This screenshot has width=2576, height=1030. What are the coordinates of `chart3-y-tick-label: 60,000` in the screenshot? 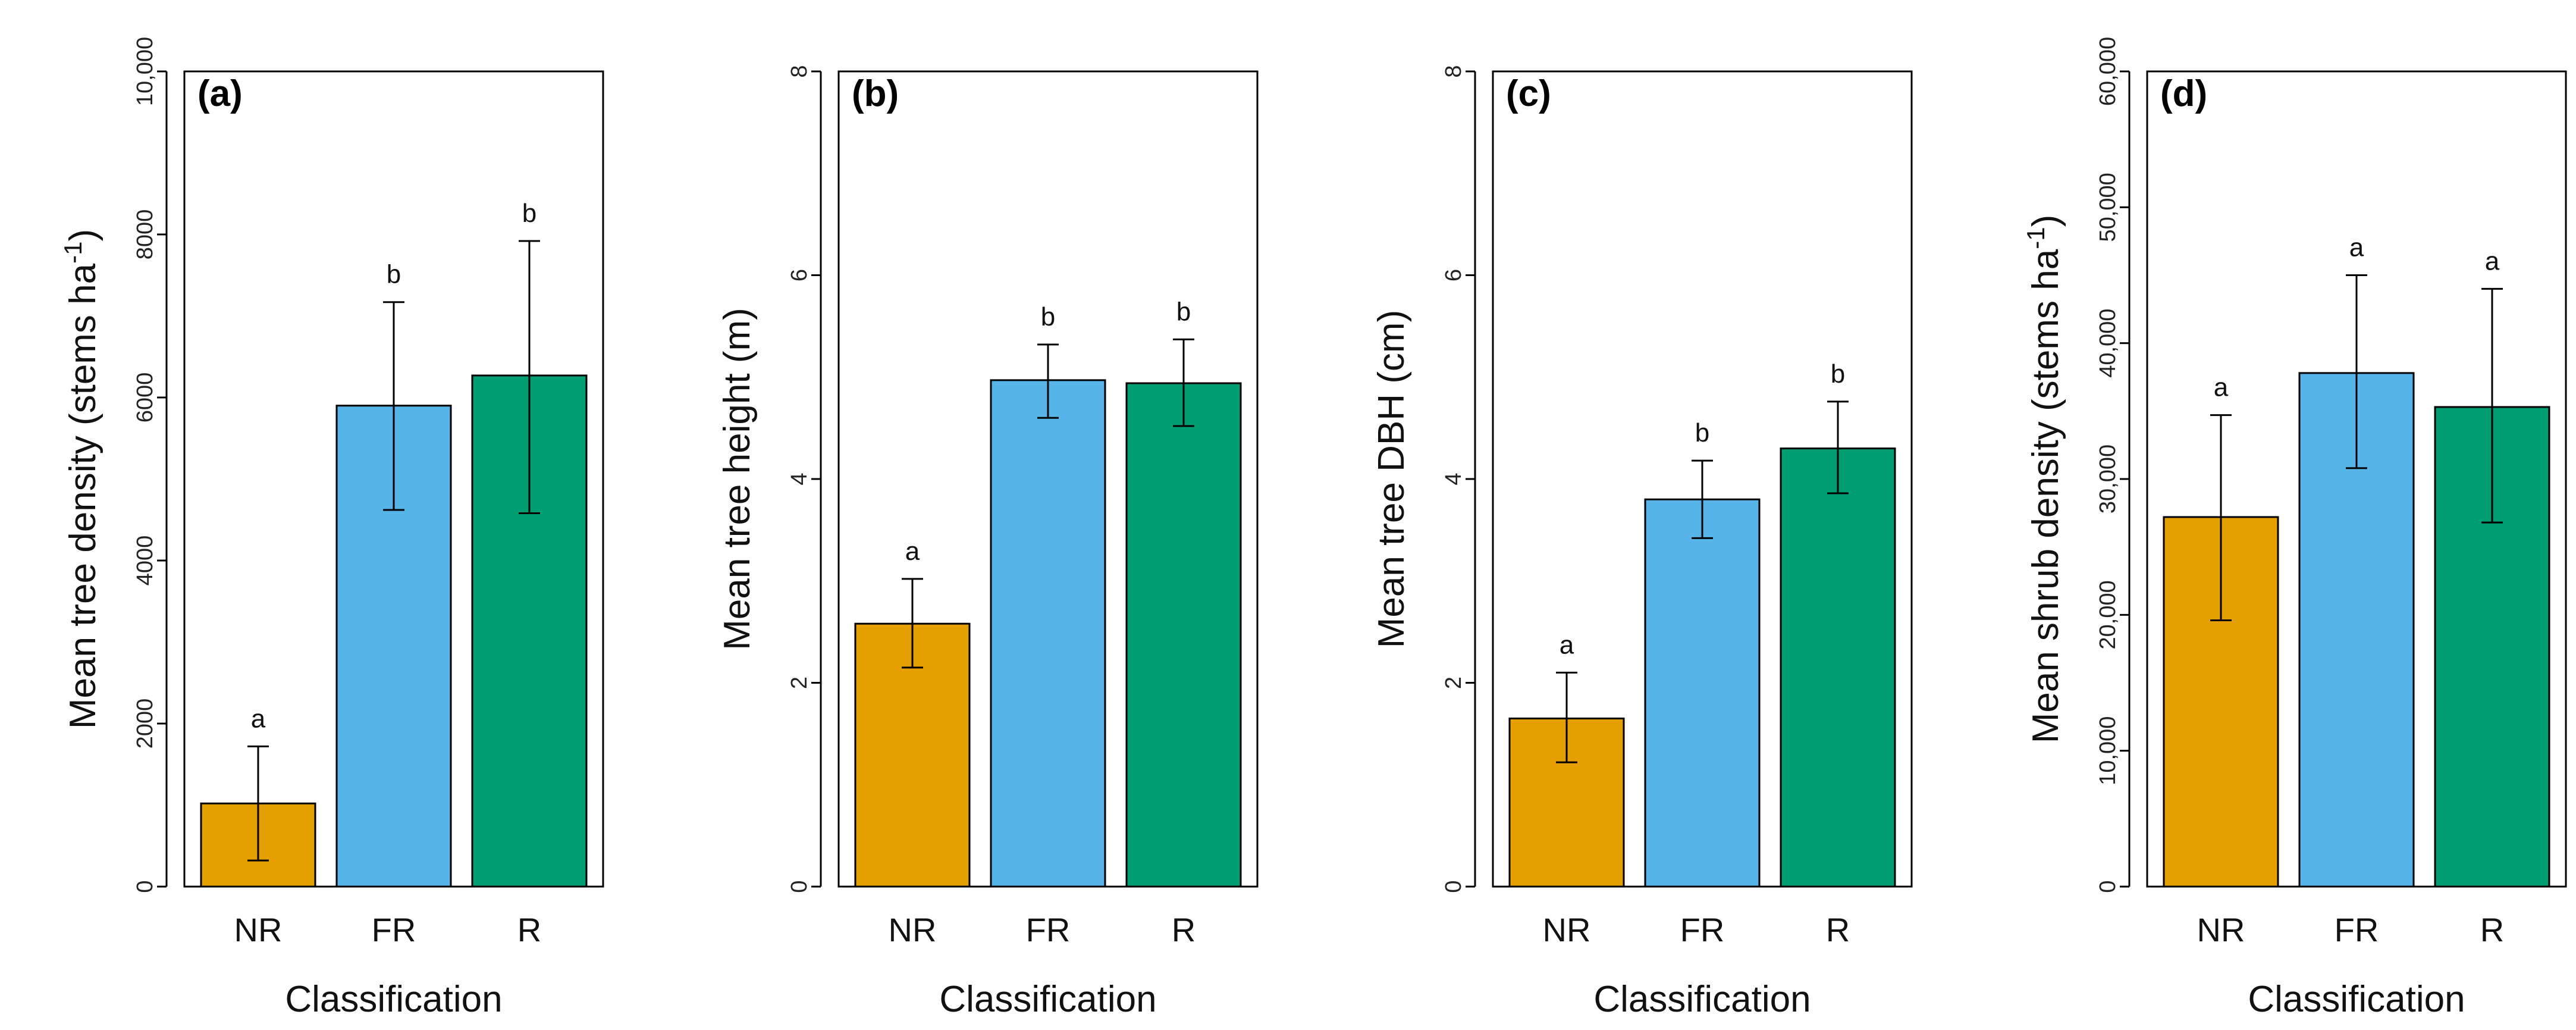 It's located at (2107, 71).